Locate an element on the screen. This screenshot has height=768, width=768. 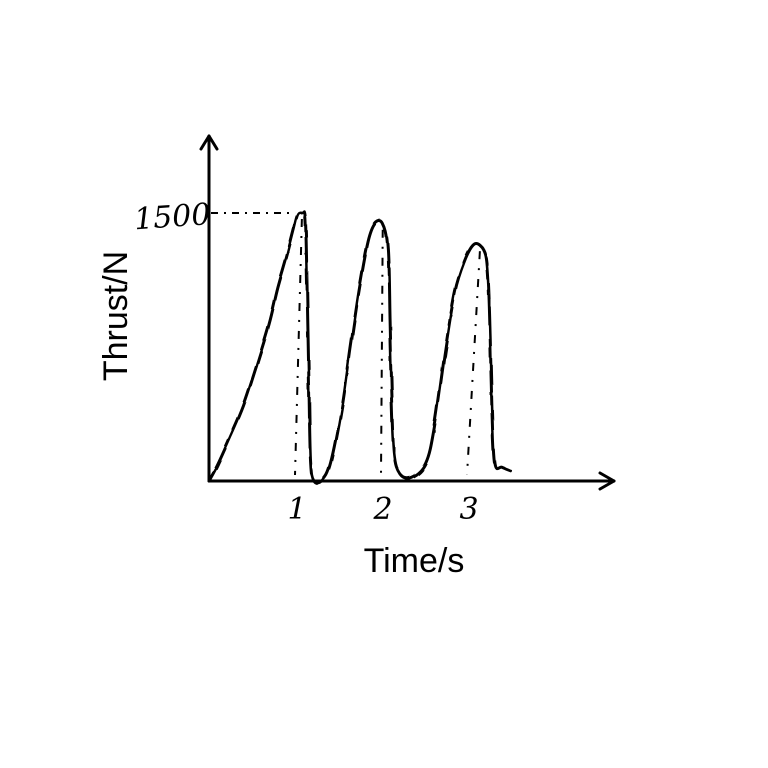
guide-lines is located at coordinates (346, 344).